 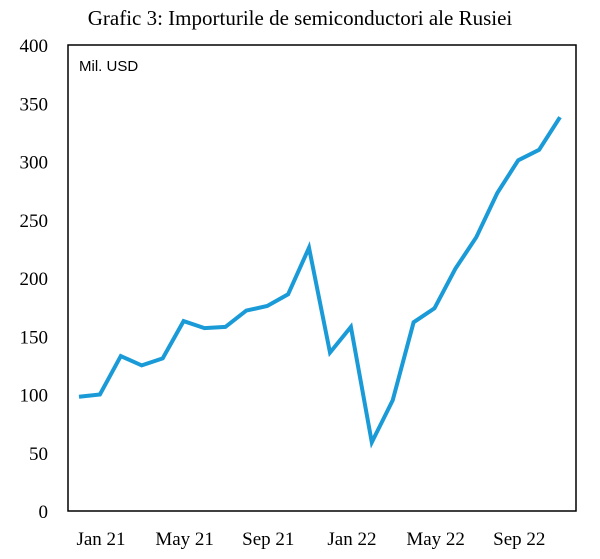 What do you see at coordinates (34, 337) in the screenshot?
I see `y-tick-label: 150` at bounding box center [34, 337].